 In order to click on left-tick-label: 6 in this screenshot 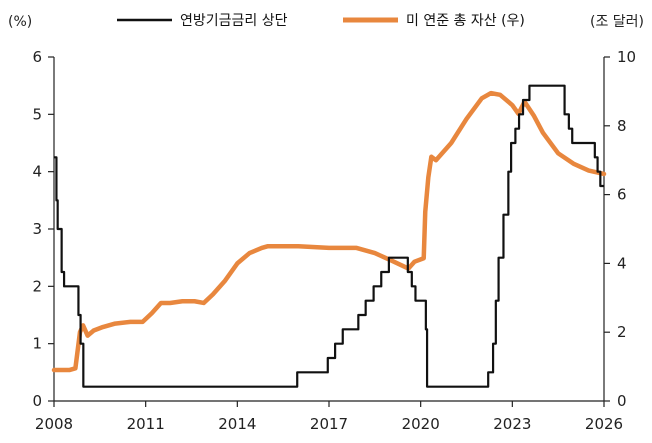, I will do `click(37, 57)`.